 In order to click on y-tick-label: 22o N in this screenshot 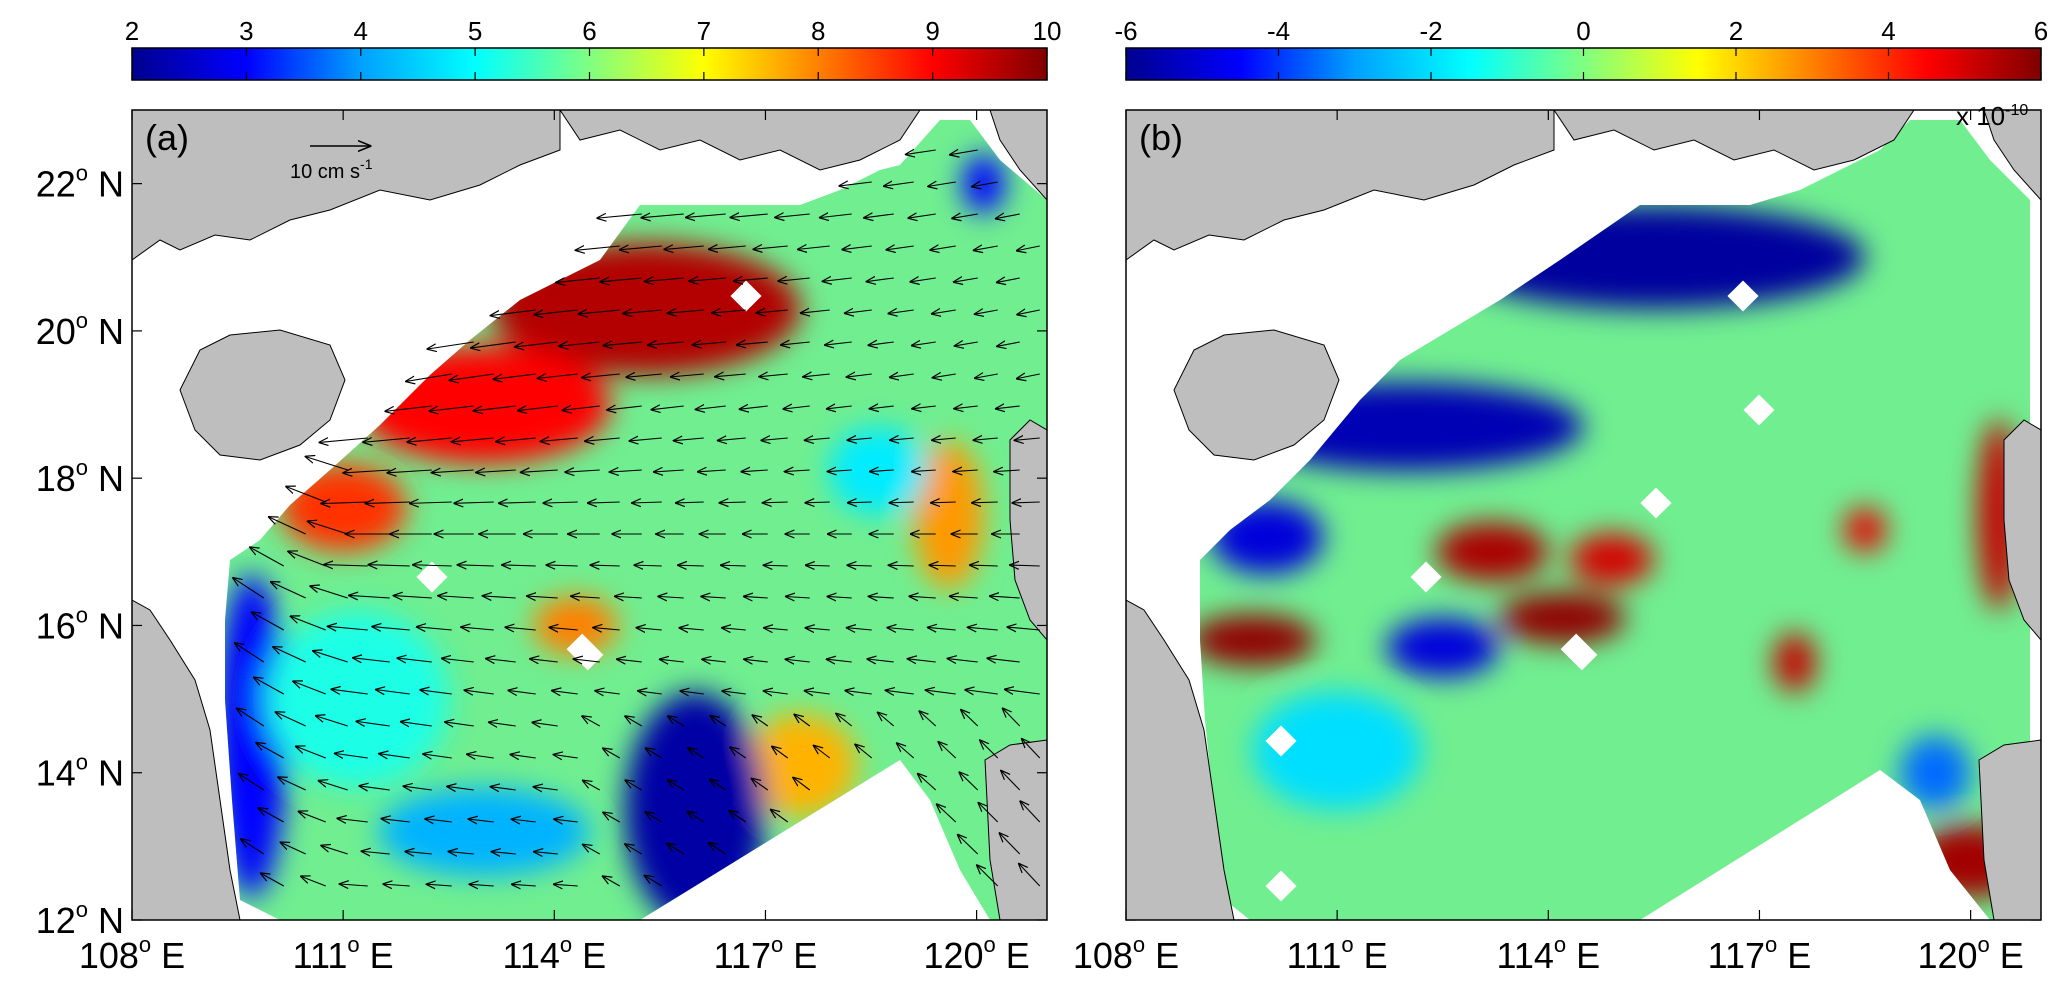, I will do `click(80, 183)`.